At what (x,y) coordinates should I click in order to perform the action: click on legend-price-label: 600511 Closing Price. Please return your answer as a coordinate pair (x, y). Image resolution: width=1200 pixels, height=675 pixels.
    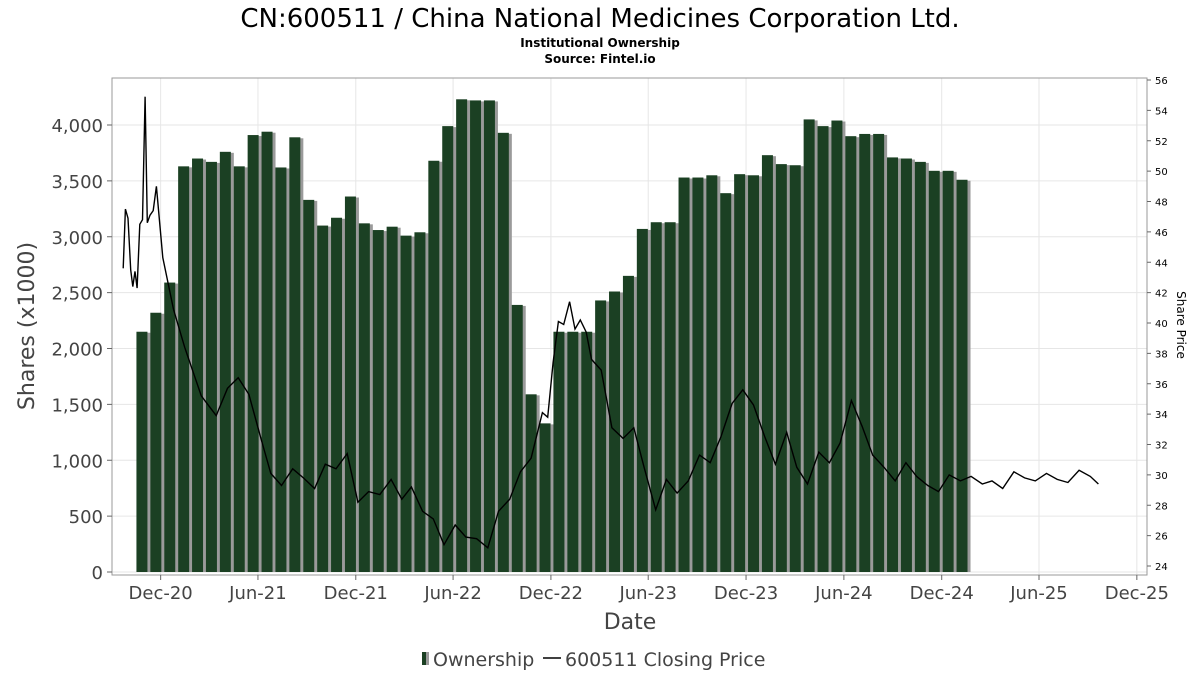
    Looking at the image, I should click on (665, 660).